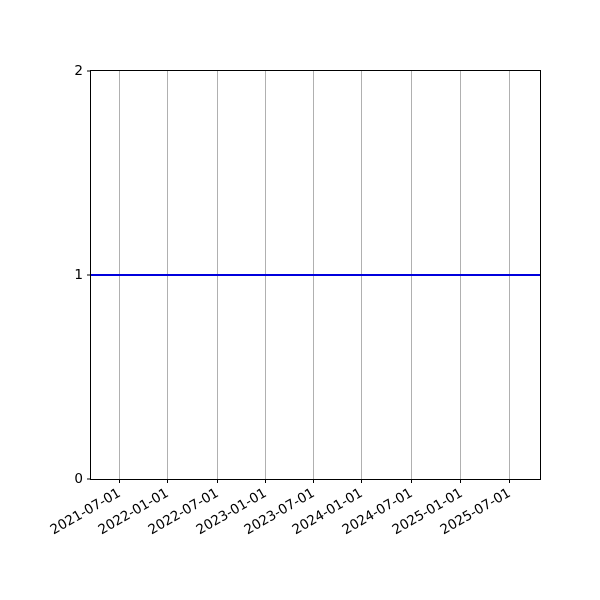  Describe the element at coordinates (78, 479) in the screenshot. I see `y-tick-label: 0` at that location.